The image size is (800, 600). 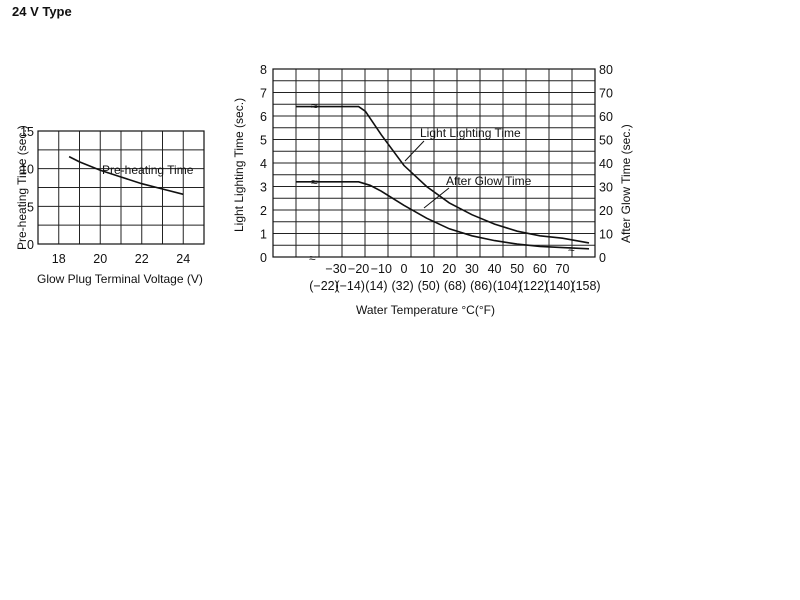 What do you see at coordinates (443, 174) in the screenshot?
I see `light-lighting-series-line` at bounding box center [443, 174].